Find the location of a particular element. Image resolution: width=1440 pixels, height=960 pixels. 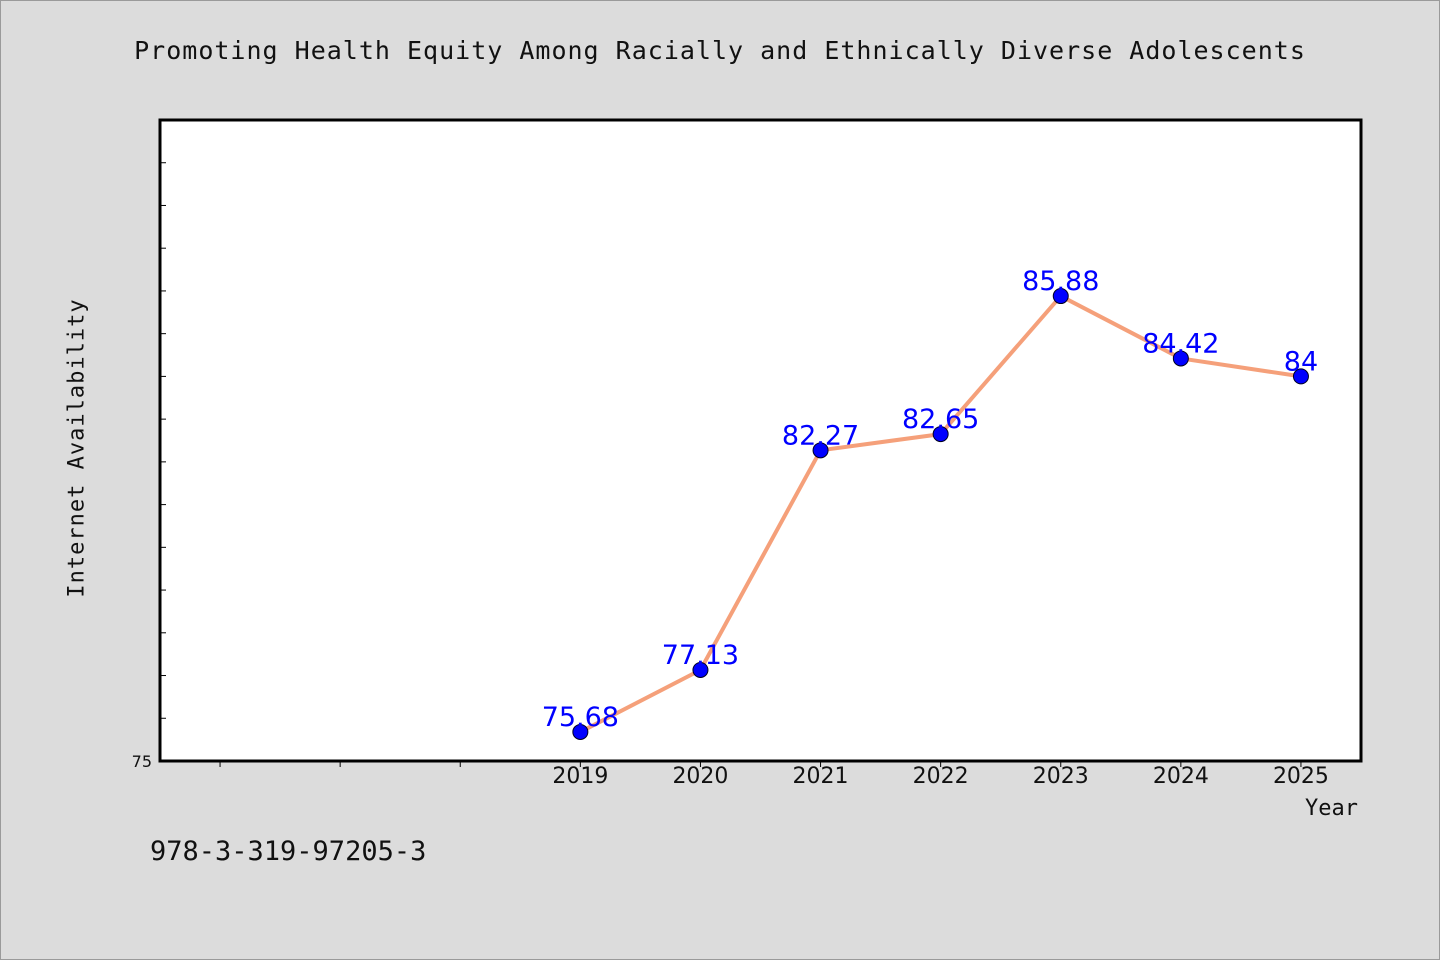

data-label: 75.68 is located at coordinates (580, 717).